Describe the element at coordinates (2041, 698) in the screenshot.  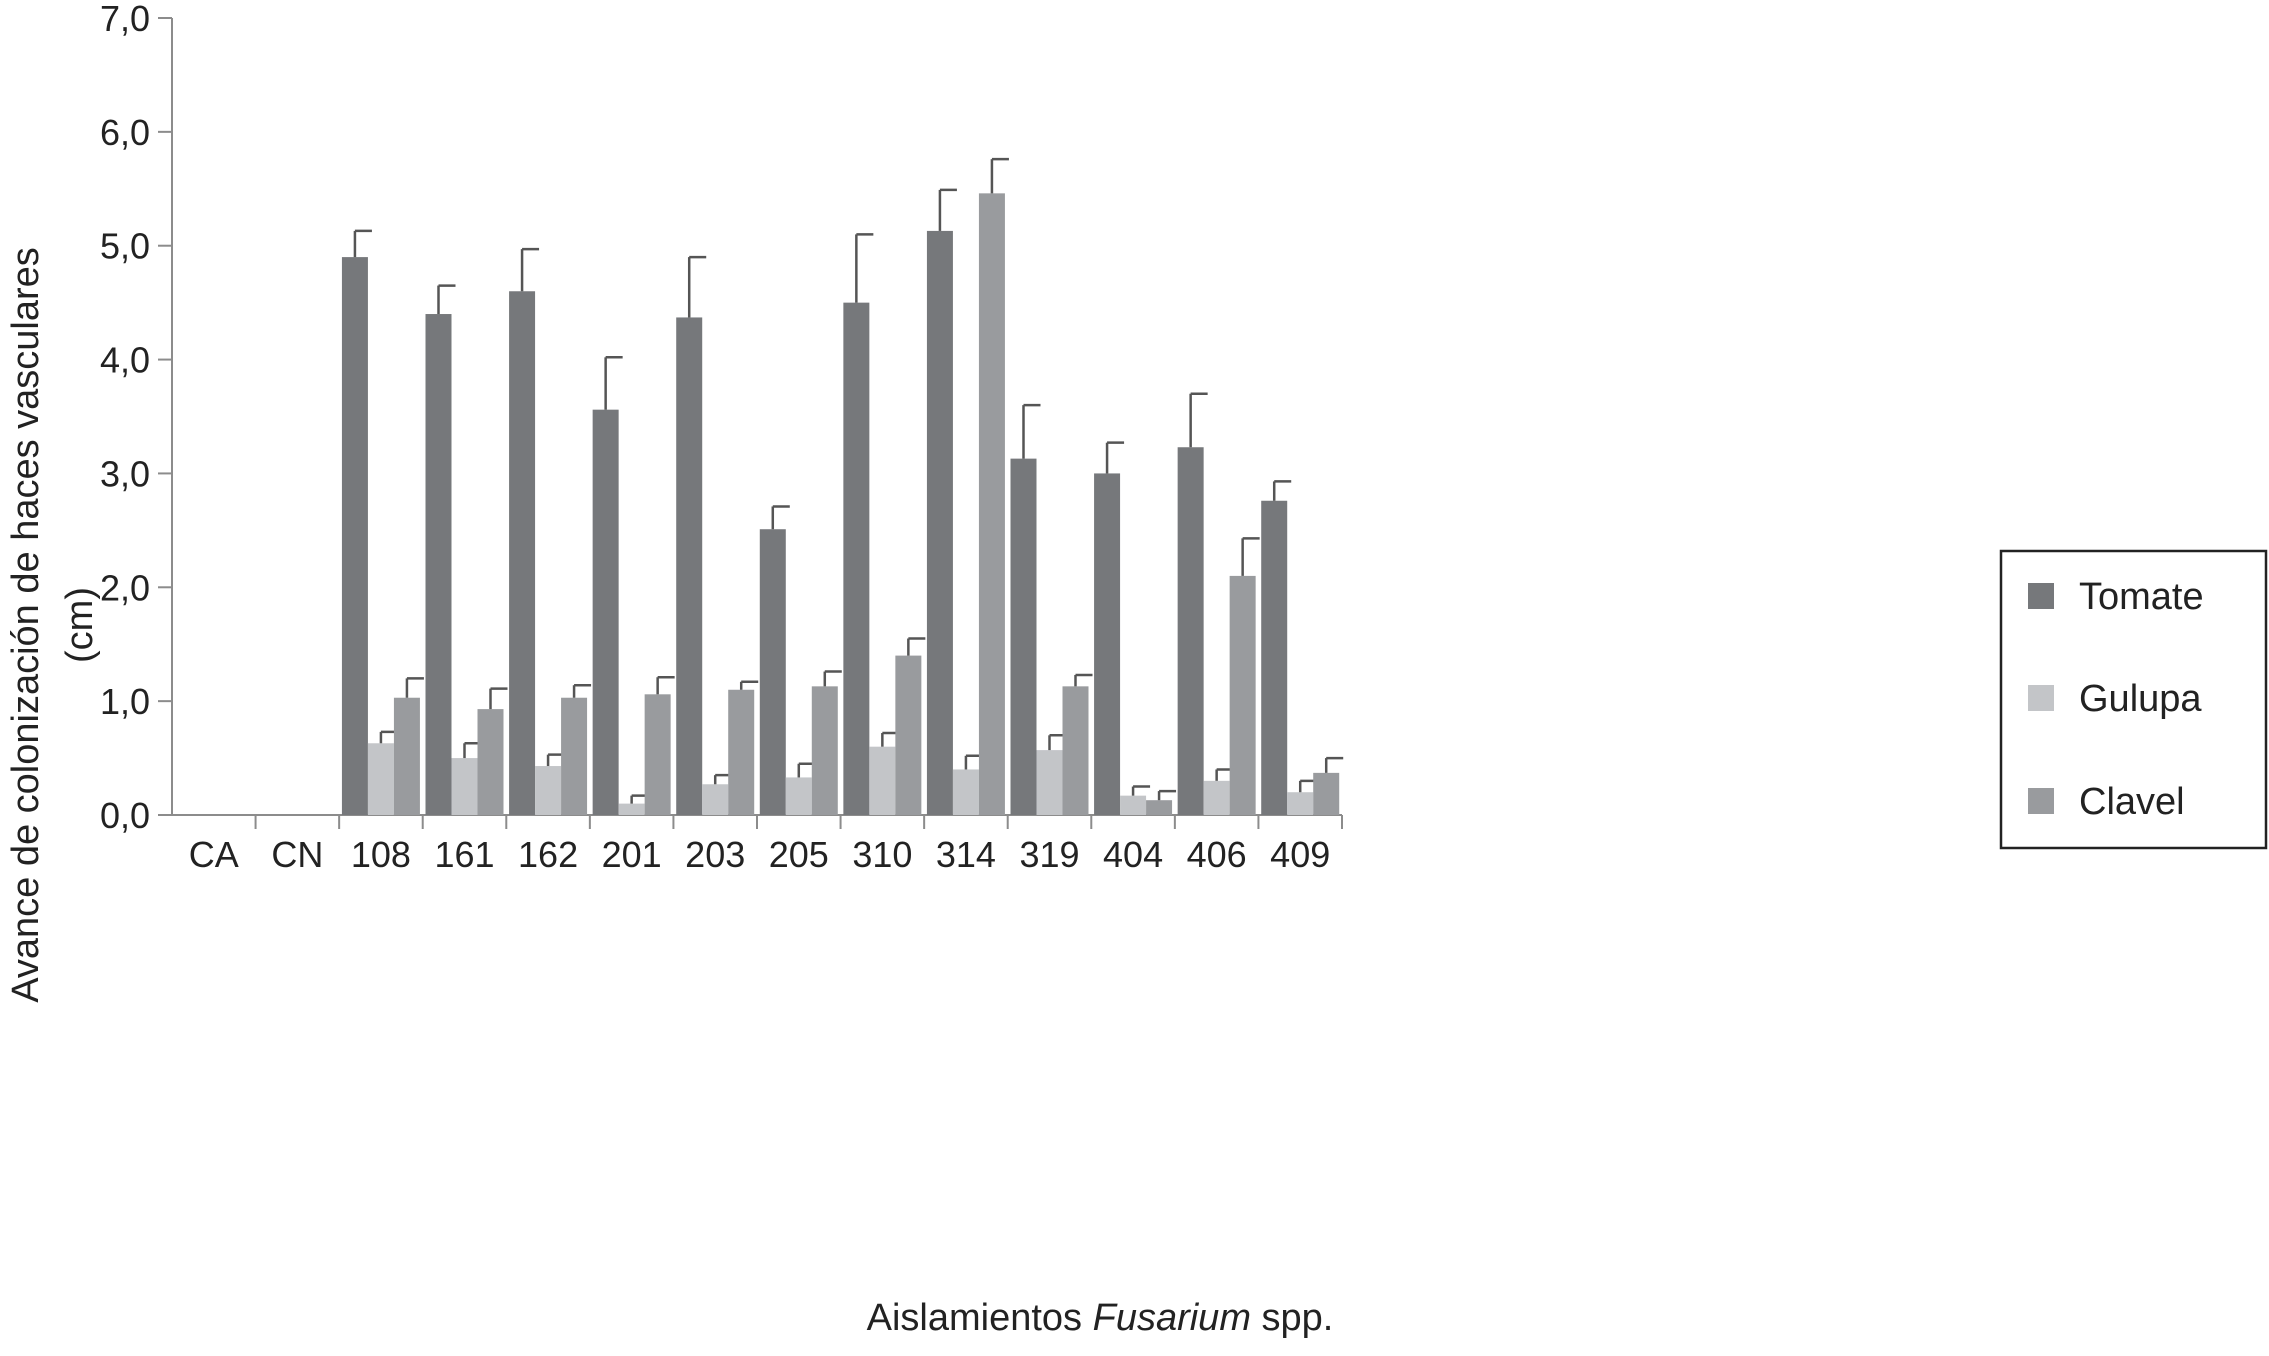
I see `legend-swatch-gulupa` at that location.